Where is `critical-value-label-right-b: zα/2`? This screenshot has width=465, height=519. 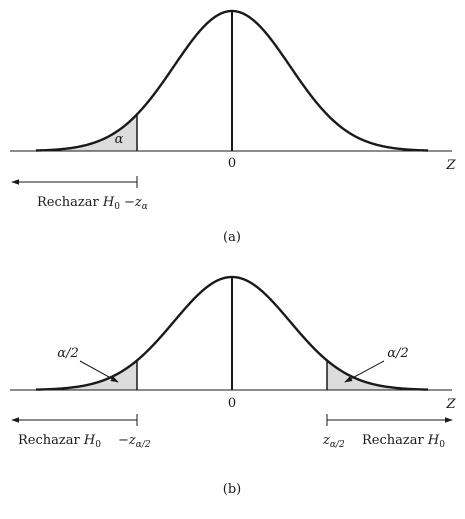 critical-value-label-right-b: zα/2 is located at coordinates (333, 441).